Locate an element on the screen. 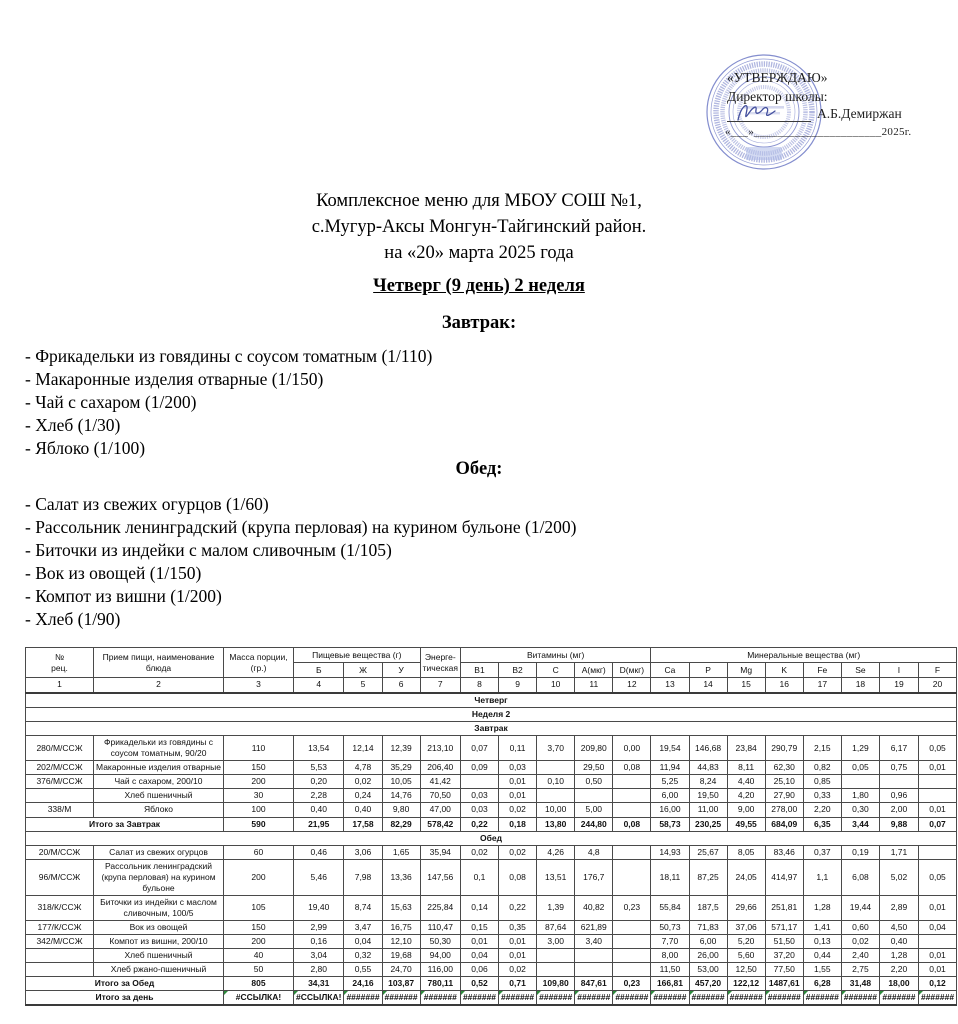  header-cell: Fe is located at coordinates (822, 670).